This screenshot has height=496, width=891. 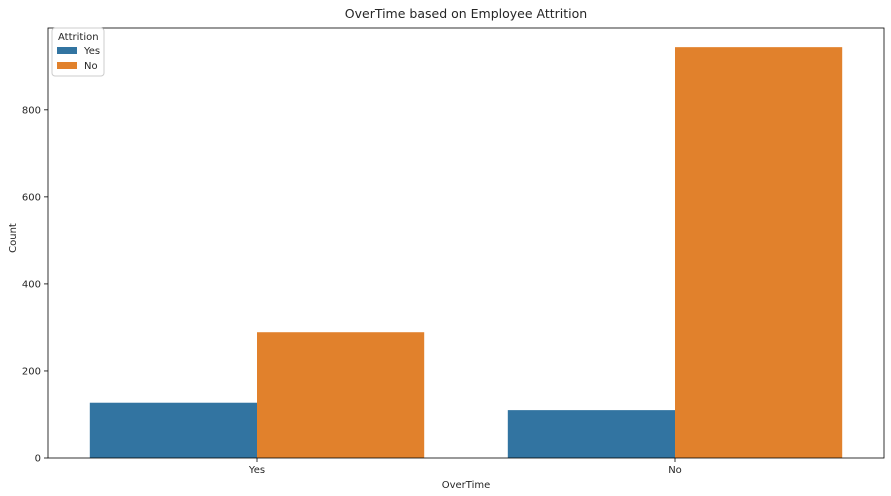 I want to click on y-axis-label: Count, so click(x=13, y=238).